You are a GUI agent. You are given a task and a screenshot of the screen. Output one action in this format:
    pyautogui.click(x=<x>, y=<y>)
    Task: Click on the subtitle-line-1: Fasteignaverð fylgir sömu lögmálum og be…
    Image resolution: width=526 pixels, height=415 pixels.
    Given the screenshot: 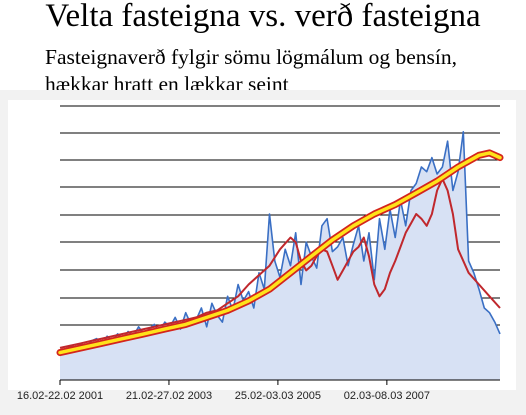 What is the action you would take?
    pyautogui.click(x=251, y=57)
    